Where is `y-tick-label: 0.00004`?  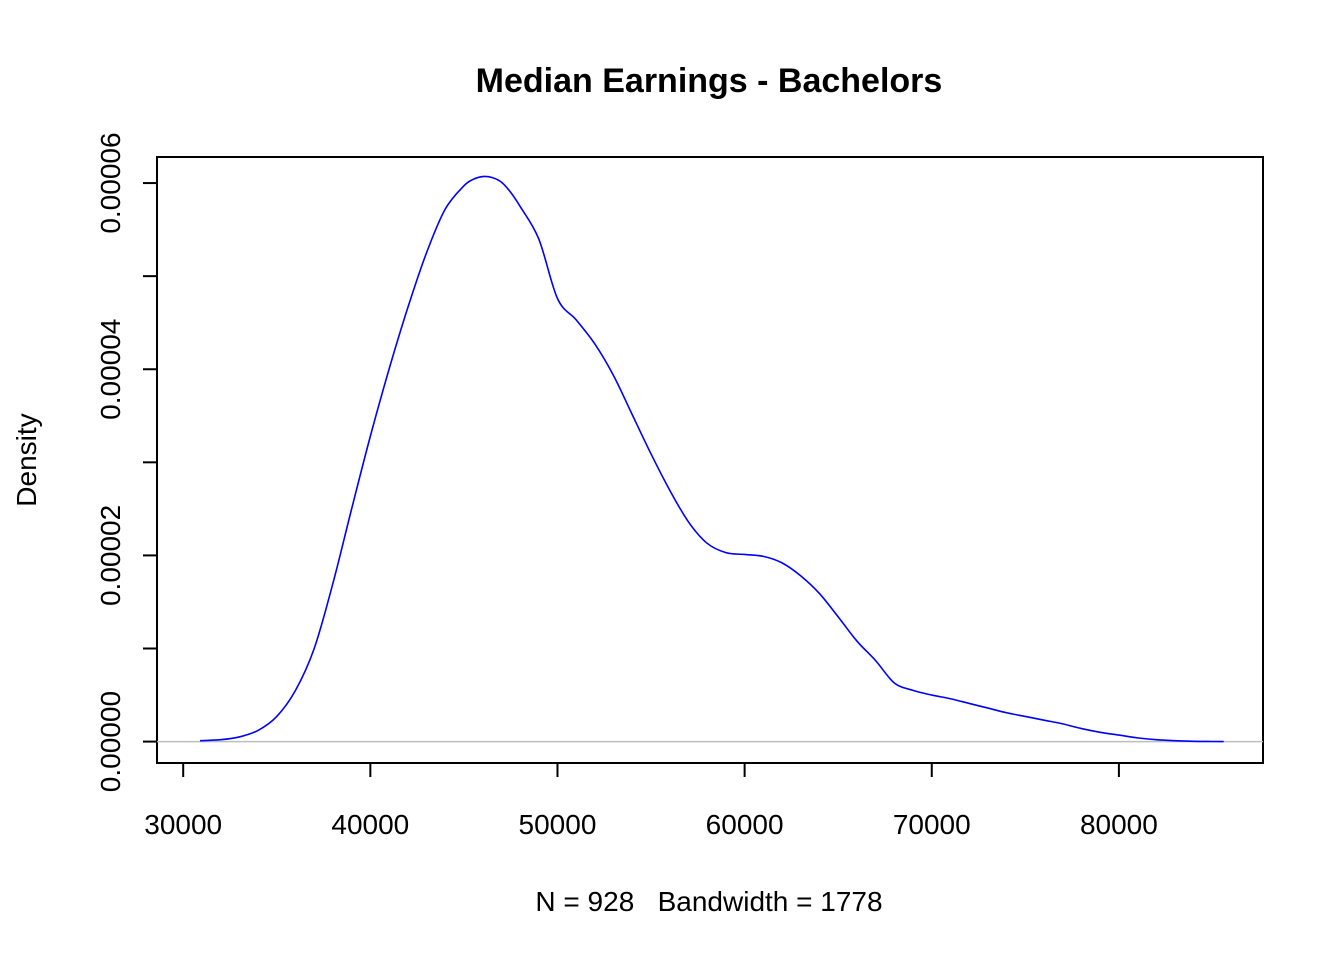
y-tick-label: 0.00004 is located at coordinates (110, 369).